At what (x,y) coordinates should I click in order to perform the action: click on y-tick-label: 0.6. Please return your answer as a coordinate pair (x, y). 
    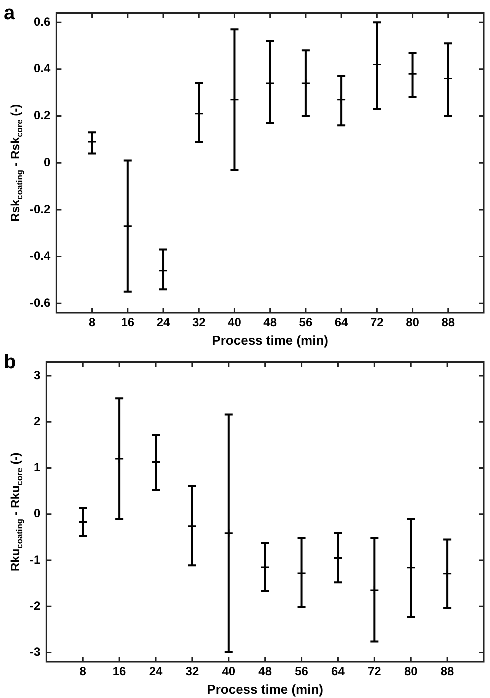
    Looking at the image, I should click on (42, 21).